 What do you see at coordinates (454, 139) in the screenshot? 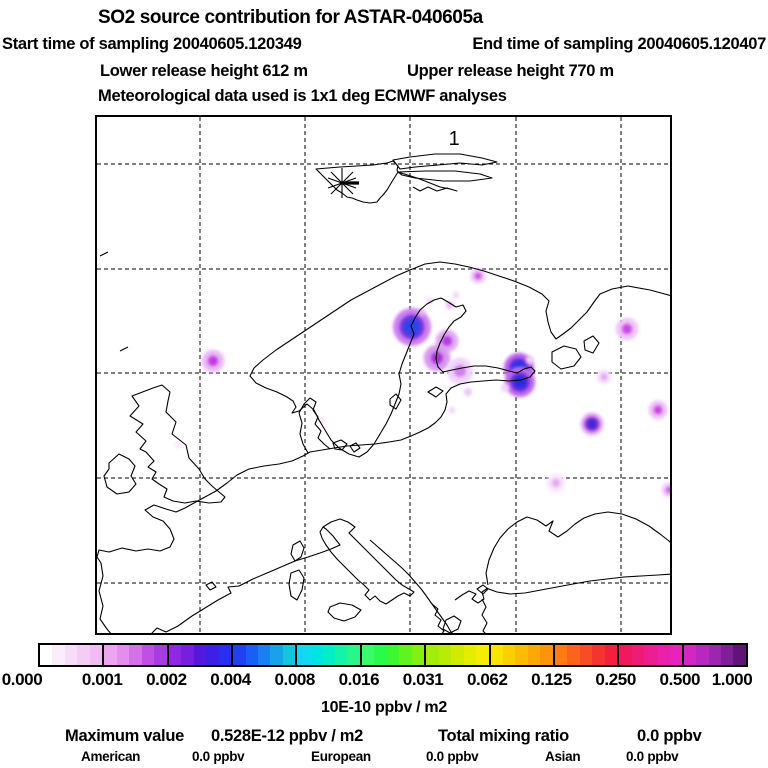
I see `release-point-label: 1` at bounding box center [454, 139].